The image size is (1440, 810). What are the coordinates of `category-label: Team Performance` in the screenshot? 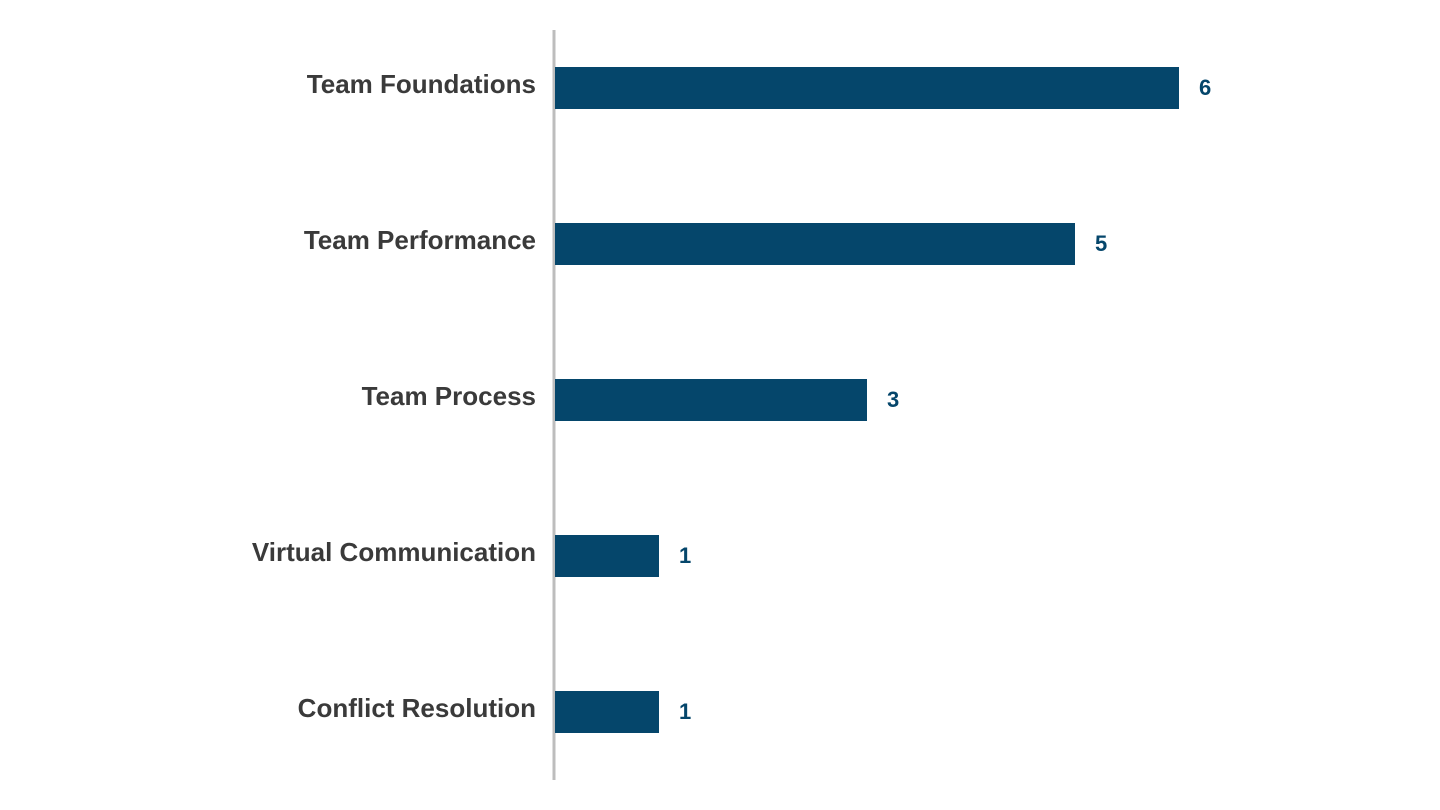 It's located at (420, 240).